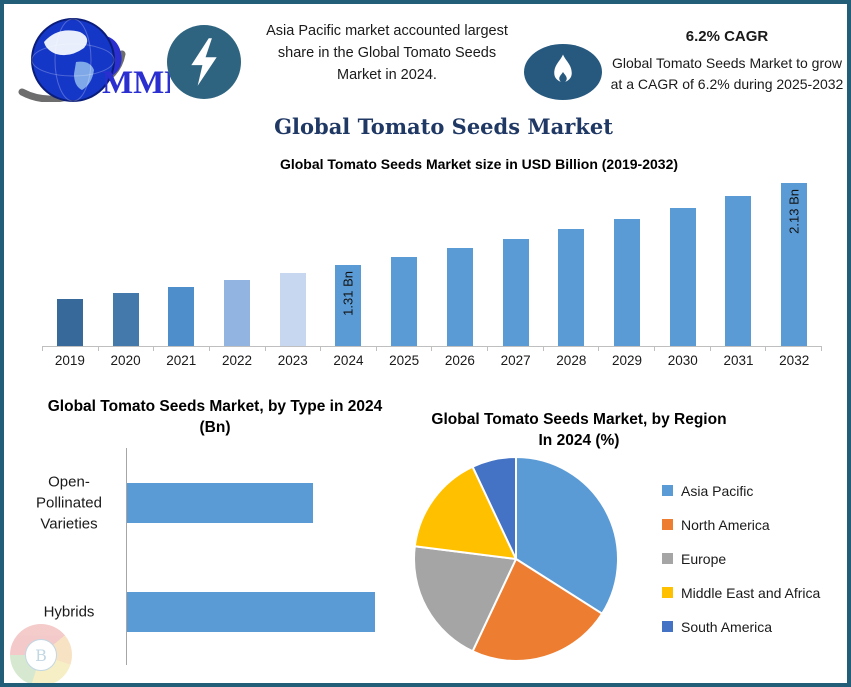  I want to click on bar-slot-2031, so click(739, 261).